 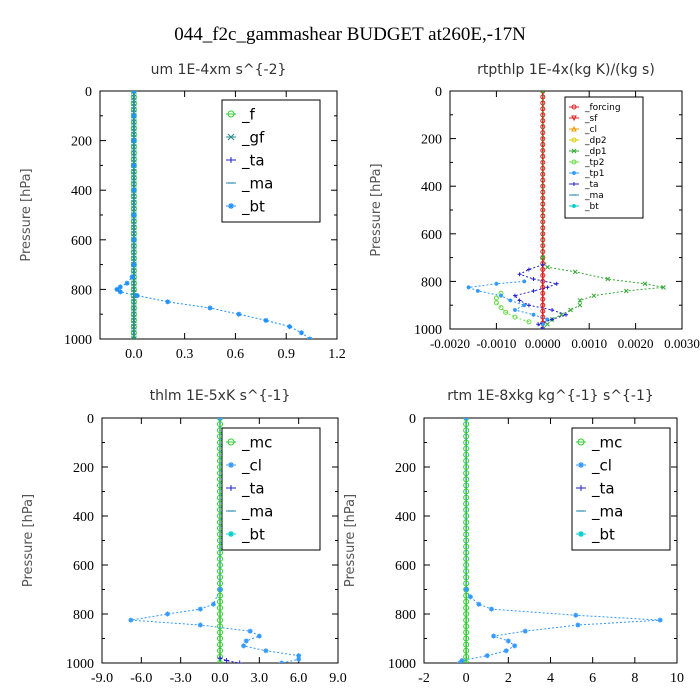 I want to click on panel-title: rtm 1E-8xkg kg^{-1} s^{-1}, so click(x=550, y=396).